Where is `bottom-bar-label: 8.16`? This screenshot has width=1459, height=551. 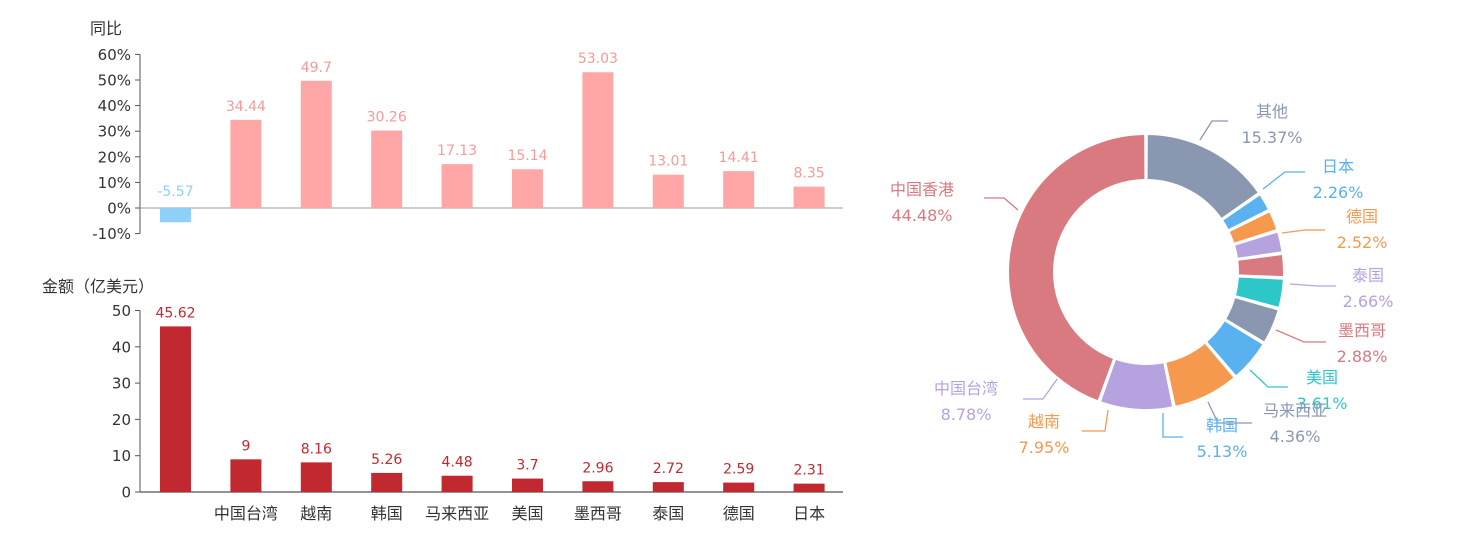 bottom-bar-label: 8.16 is located at coordinates (316, 449).